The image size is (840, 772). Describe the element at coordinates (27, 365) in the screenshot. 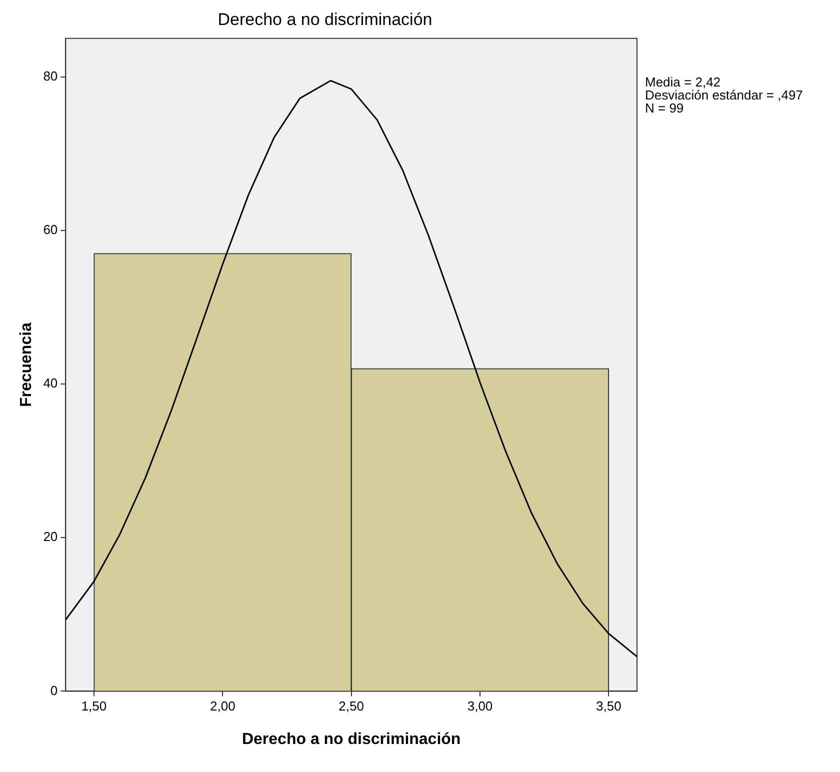

I see `y-axis-title: Frecuencia` at that location.